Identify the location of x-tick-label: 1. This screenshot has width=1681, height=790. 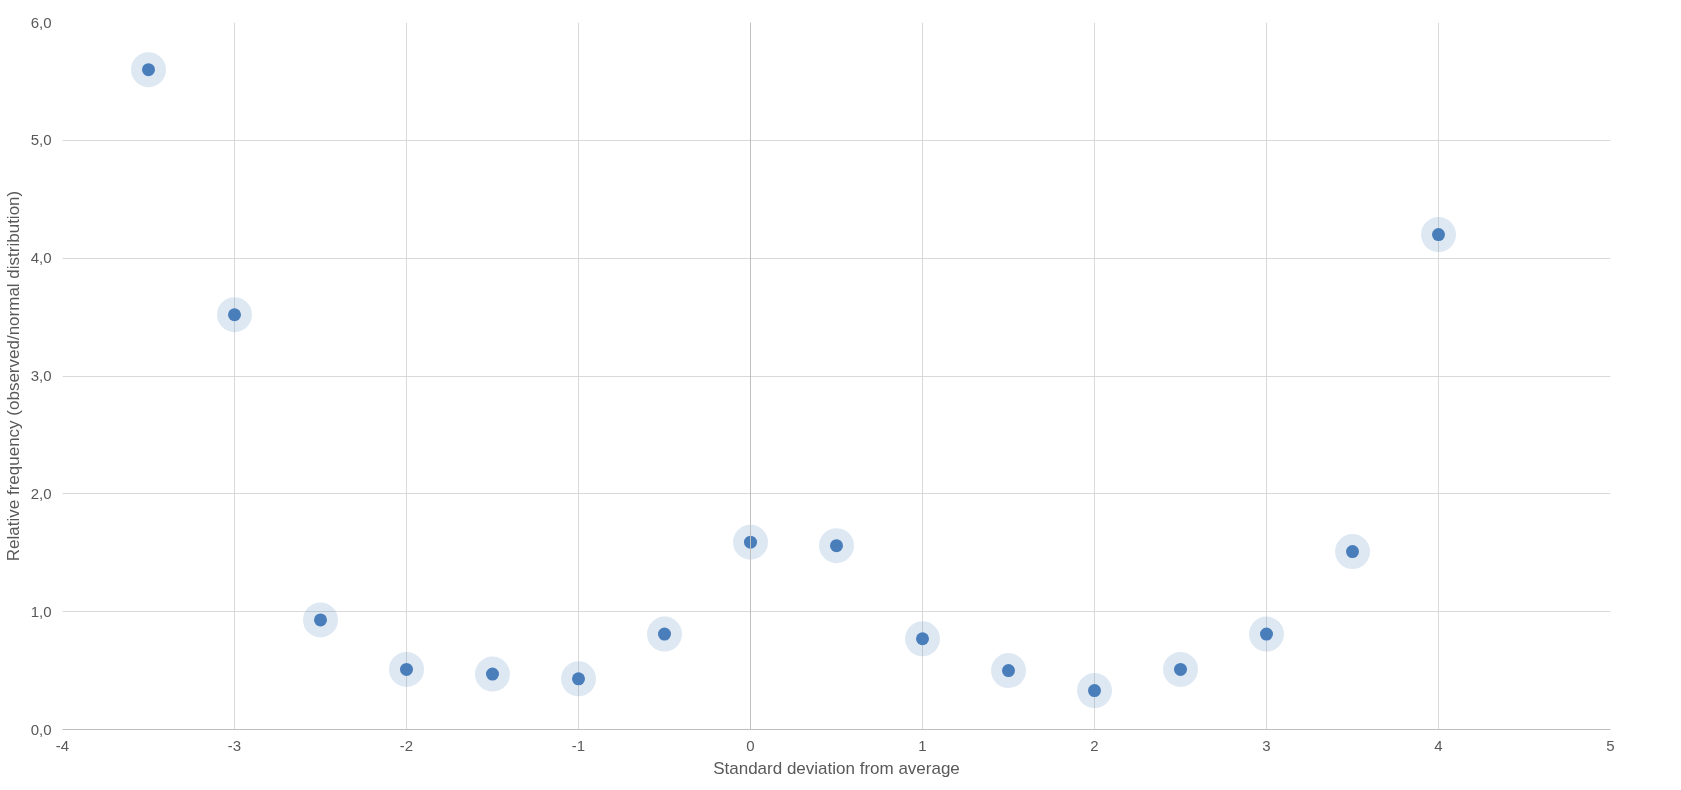
(922, 745).